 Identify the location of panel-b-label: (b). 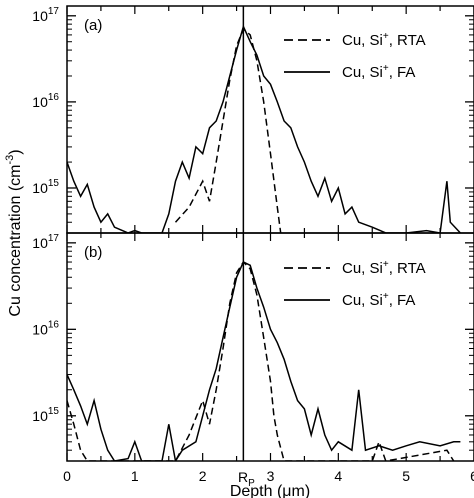
(93, 252).